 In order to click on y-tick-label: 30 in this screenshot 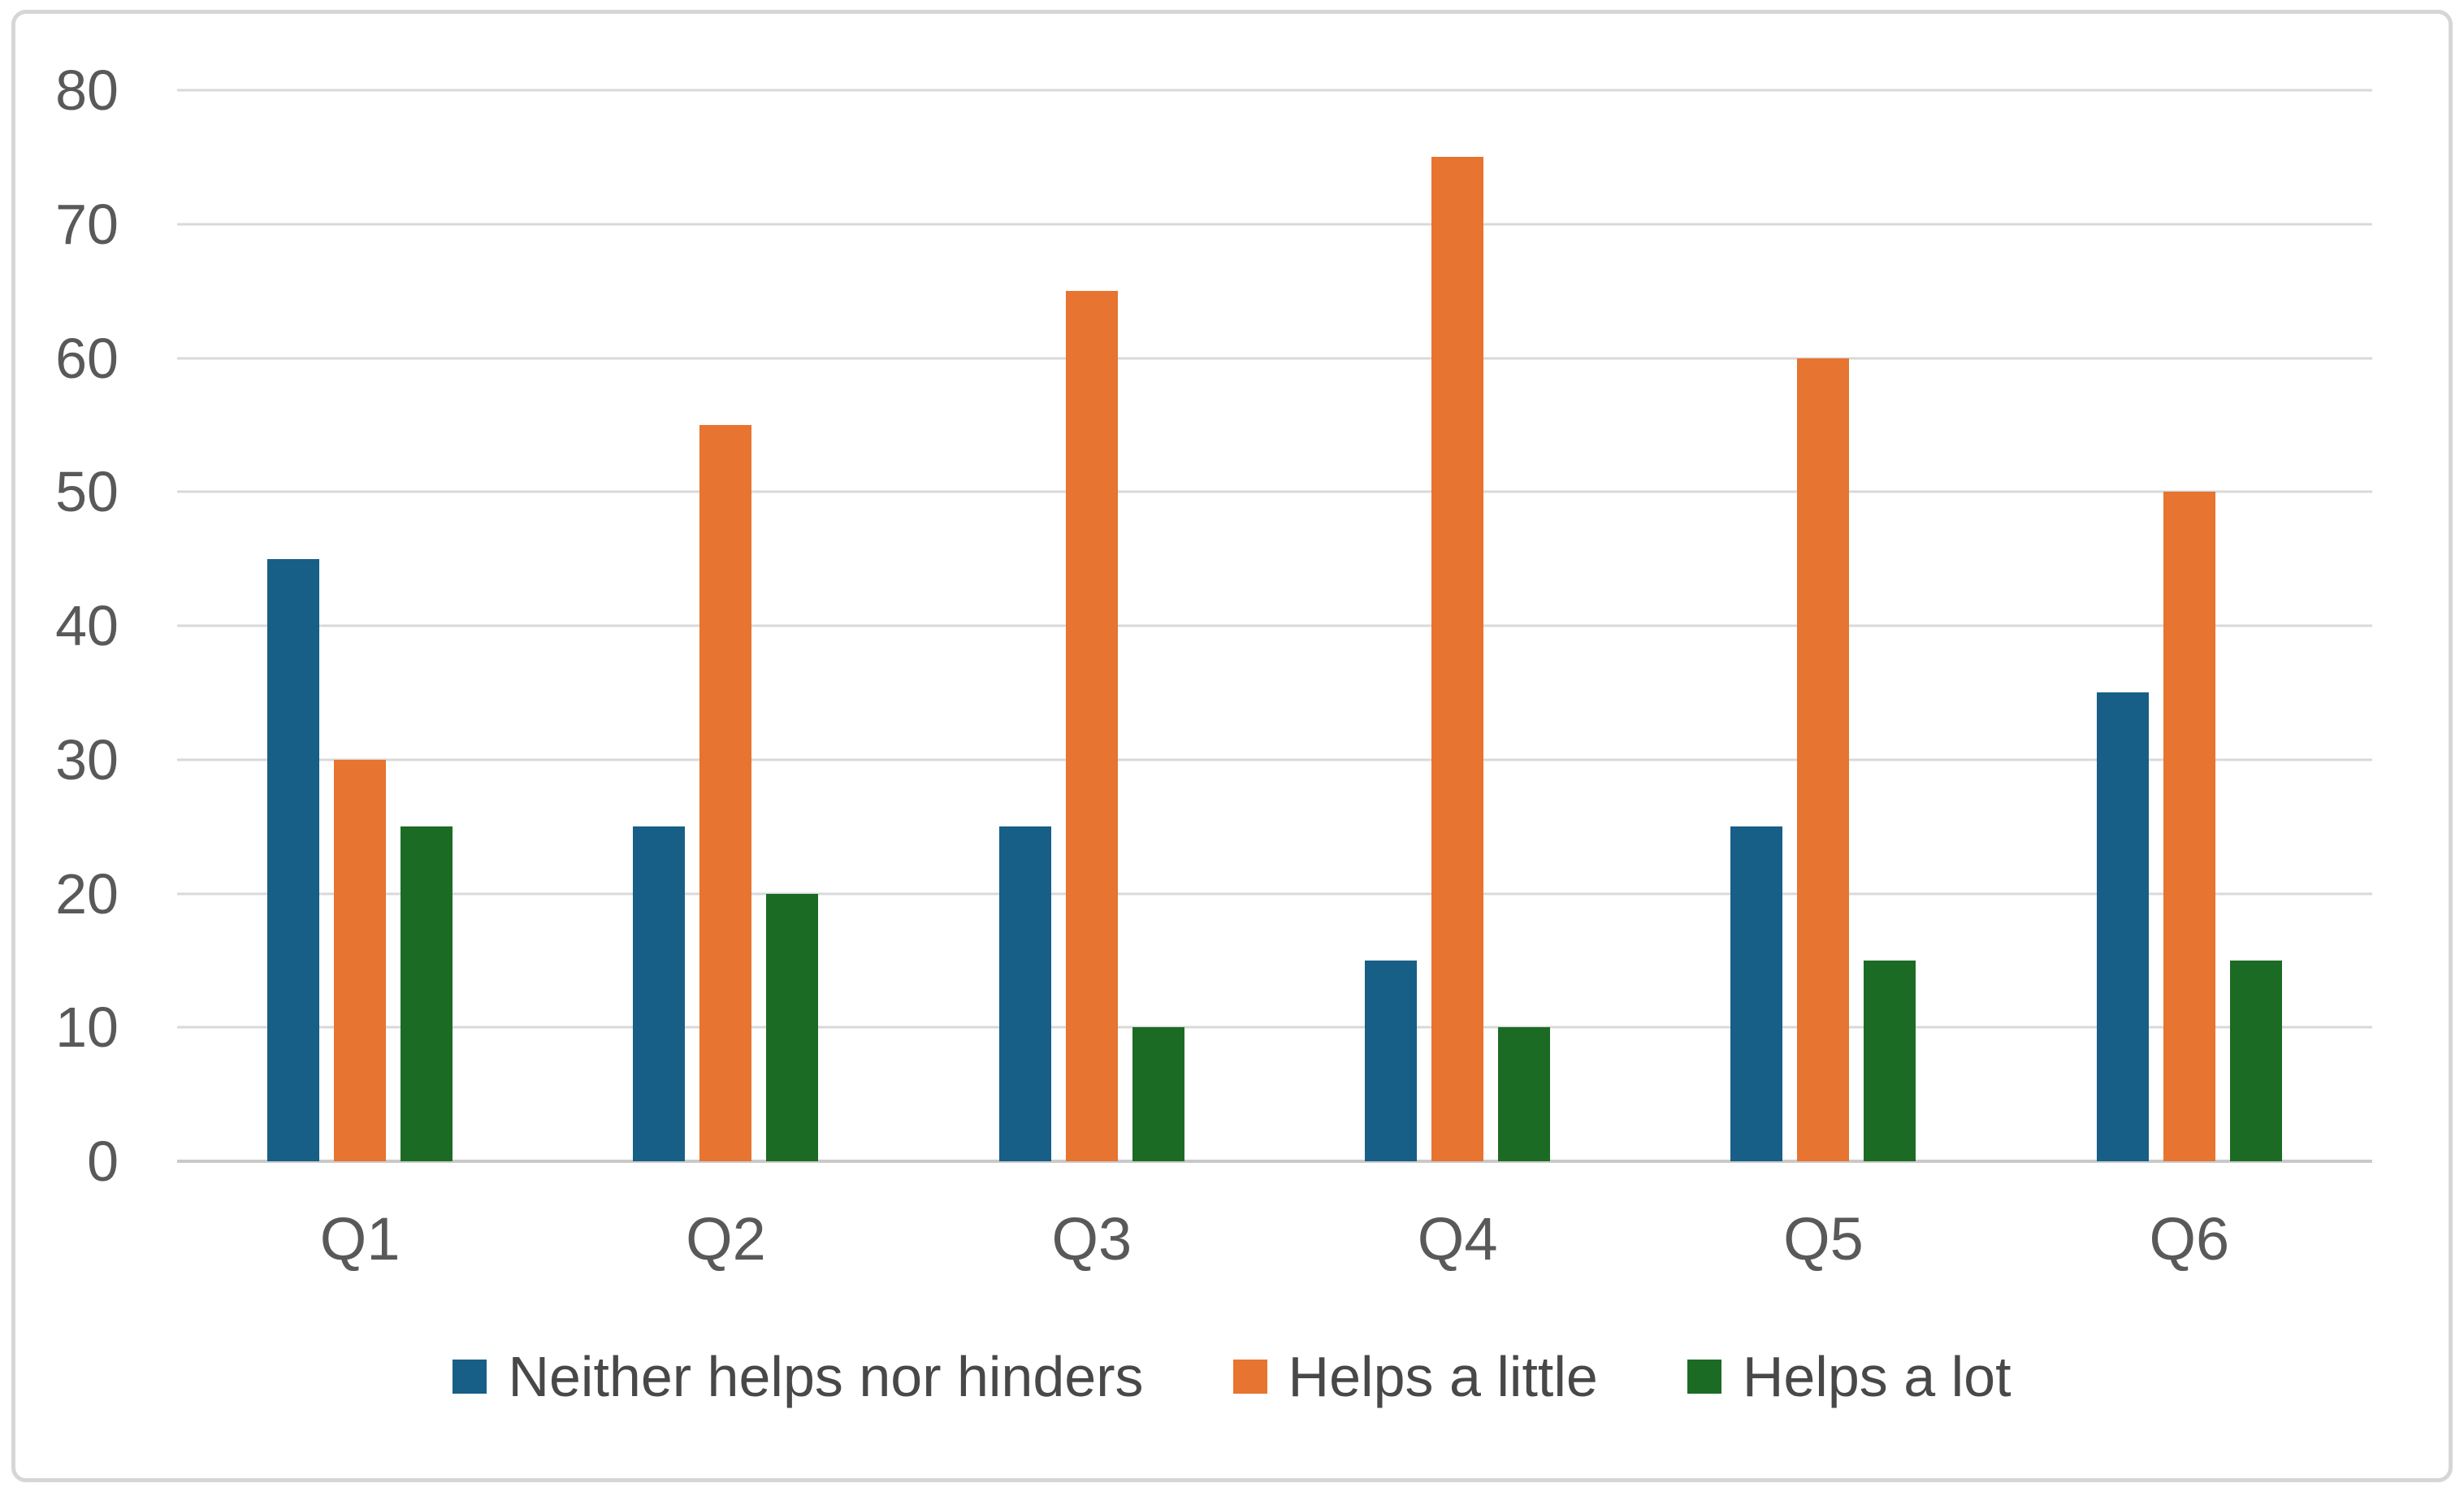, I will do `click(87, 759)`.